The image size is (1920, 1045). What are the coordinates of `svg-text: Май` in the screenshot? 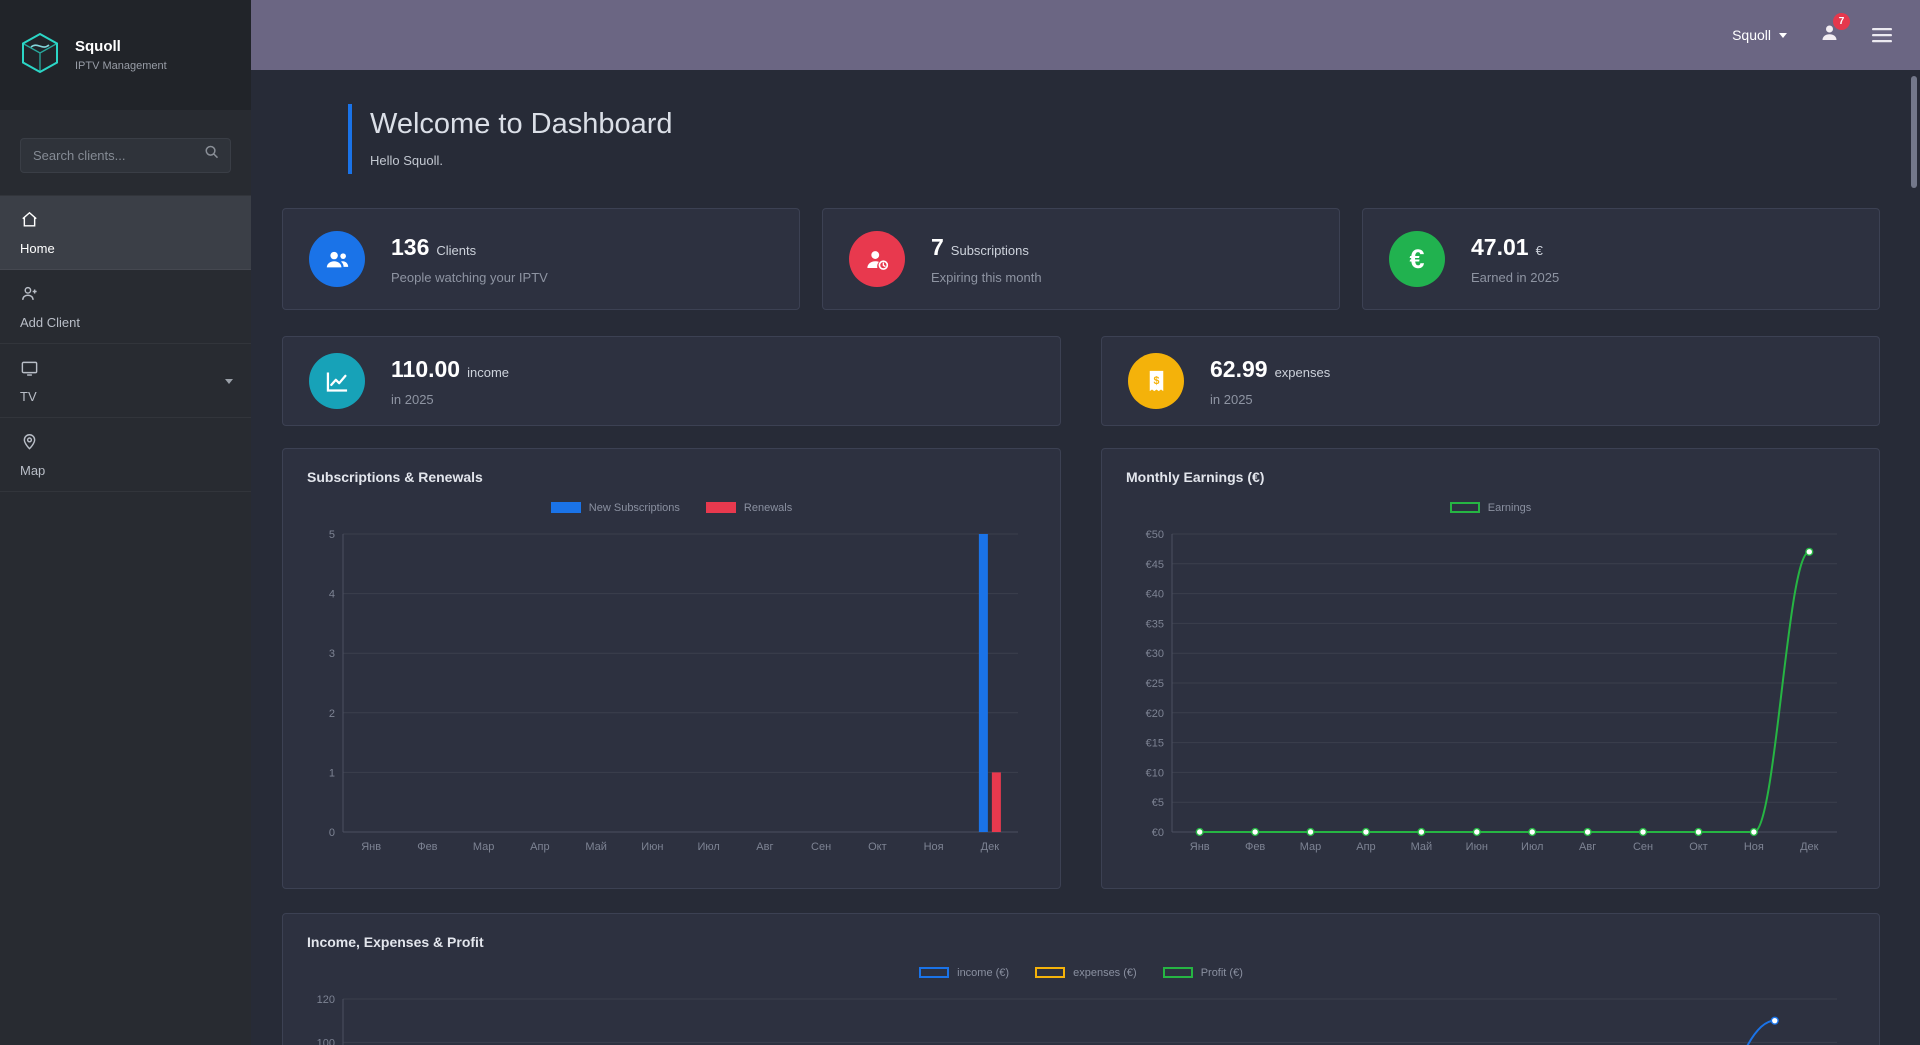 It's located at (1422, 847).